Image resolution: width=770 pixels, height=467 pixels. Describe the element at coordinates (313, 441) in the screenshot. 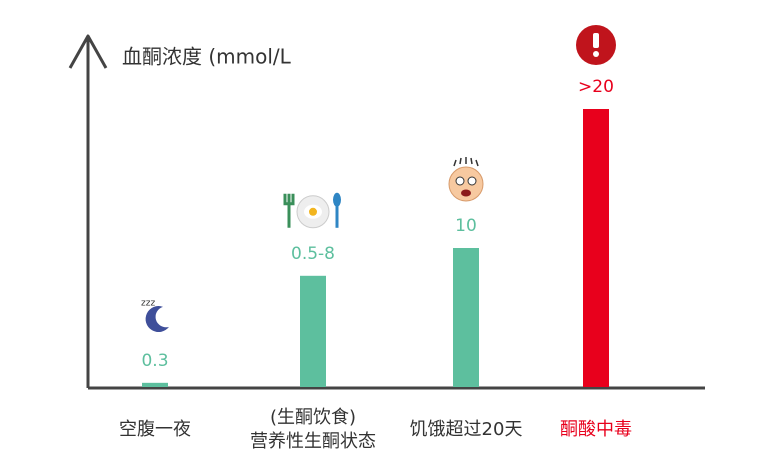

I see `x-tick-label: 营养性生酮状态` at that location.